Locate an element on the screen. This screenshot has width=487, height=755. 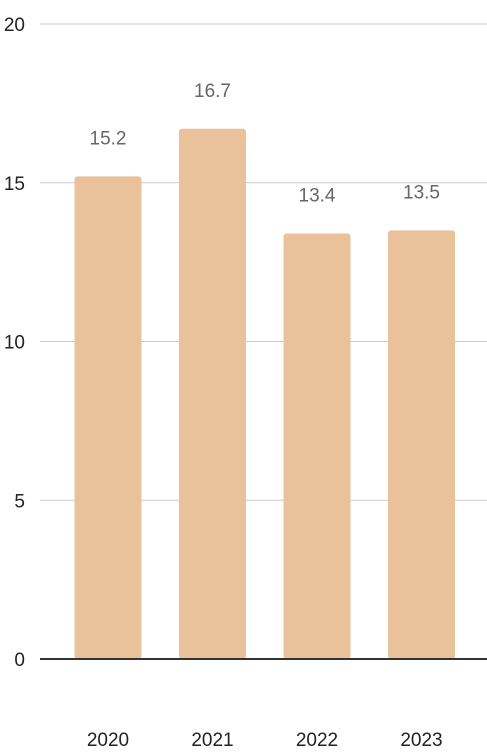
y-axis-ticks: 0 5 10 15 20 is located at coordinates (14, 343).